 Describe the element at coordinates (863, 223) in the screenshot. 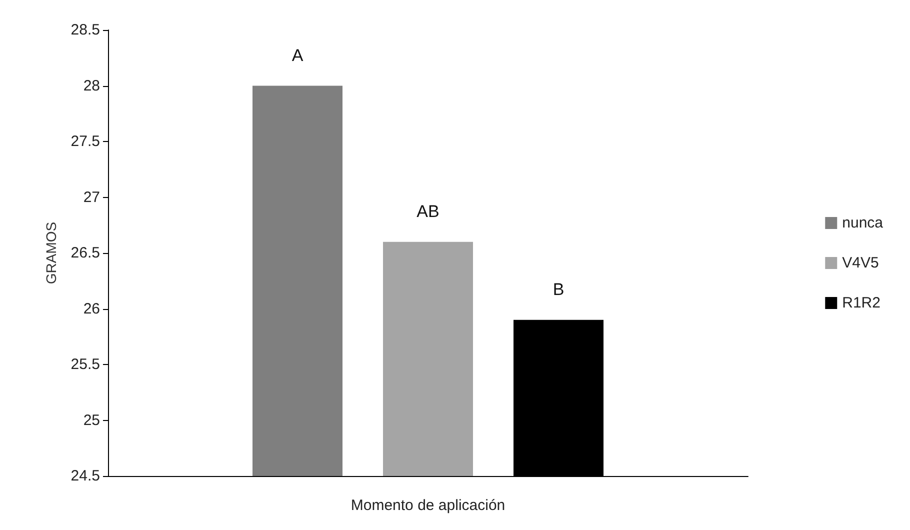

I see `legend-label: nunca` at that location.